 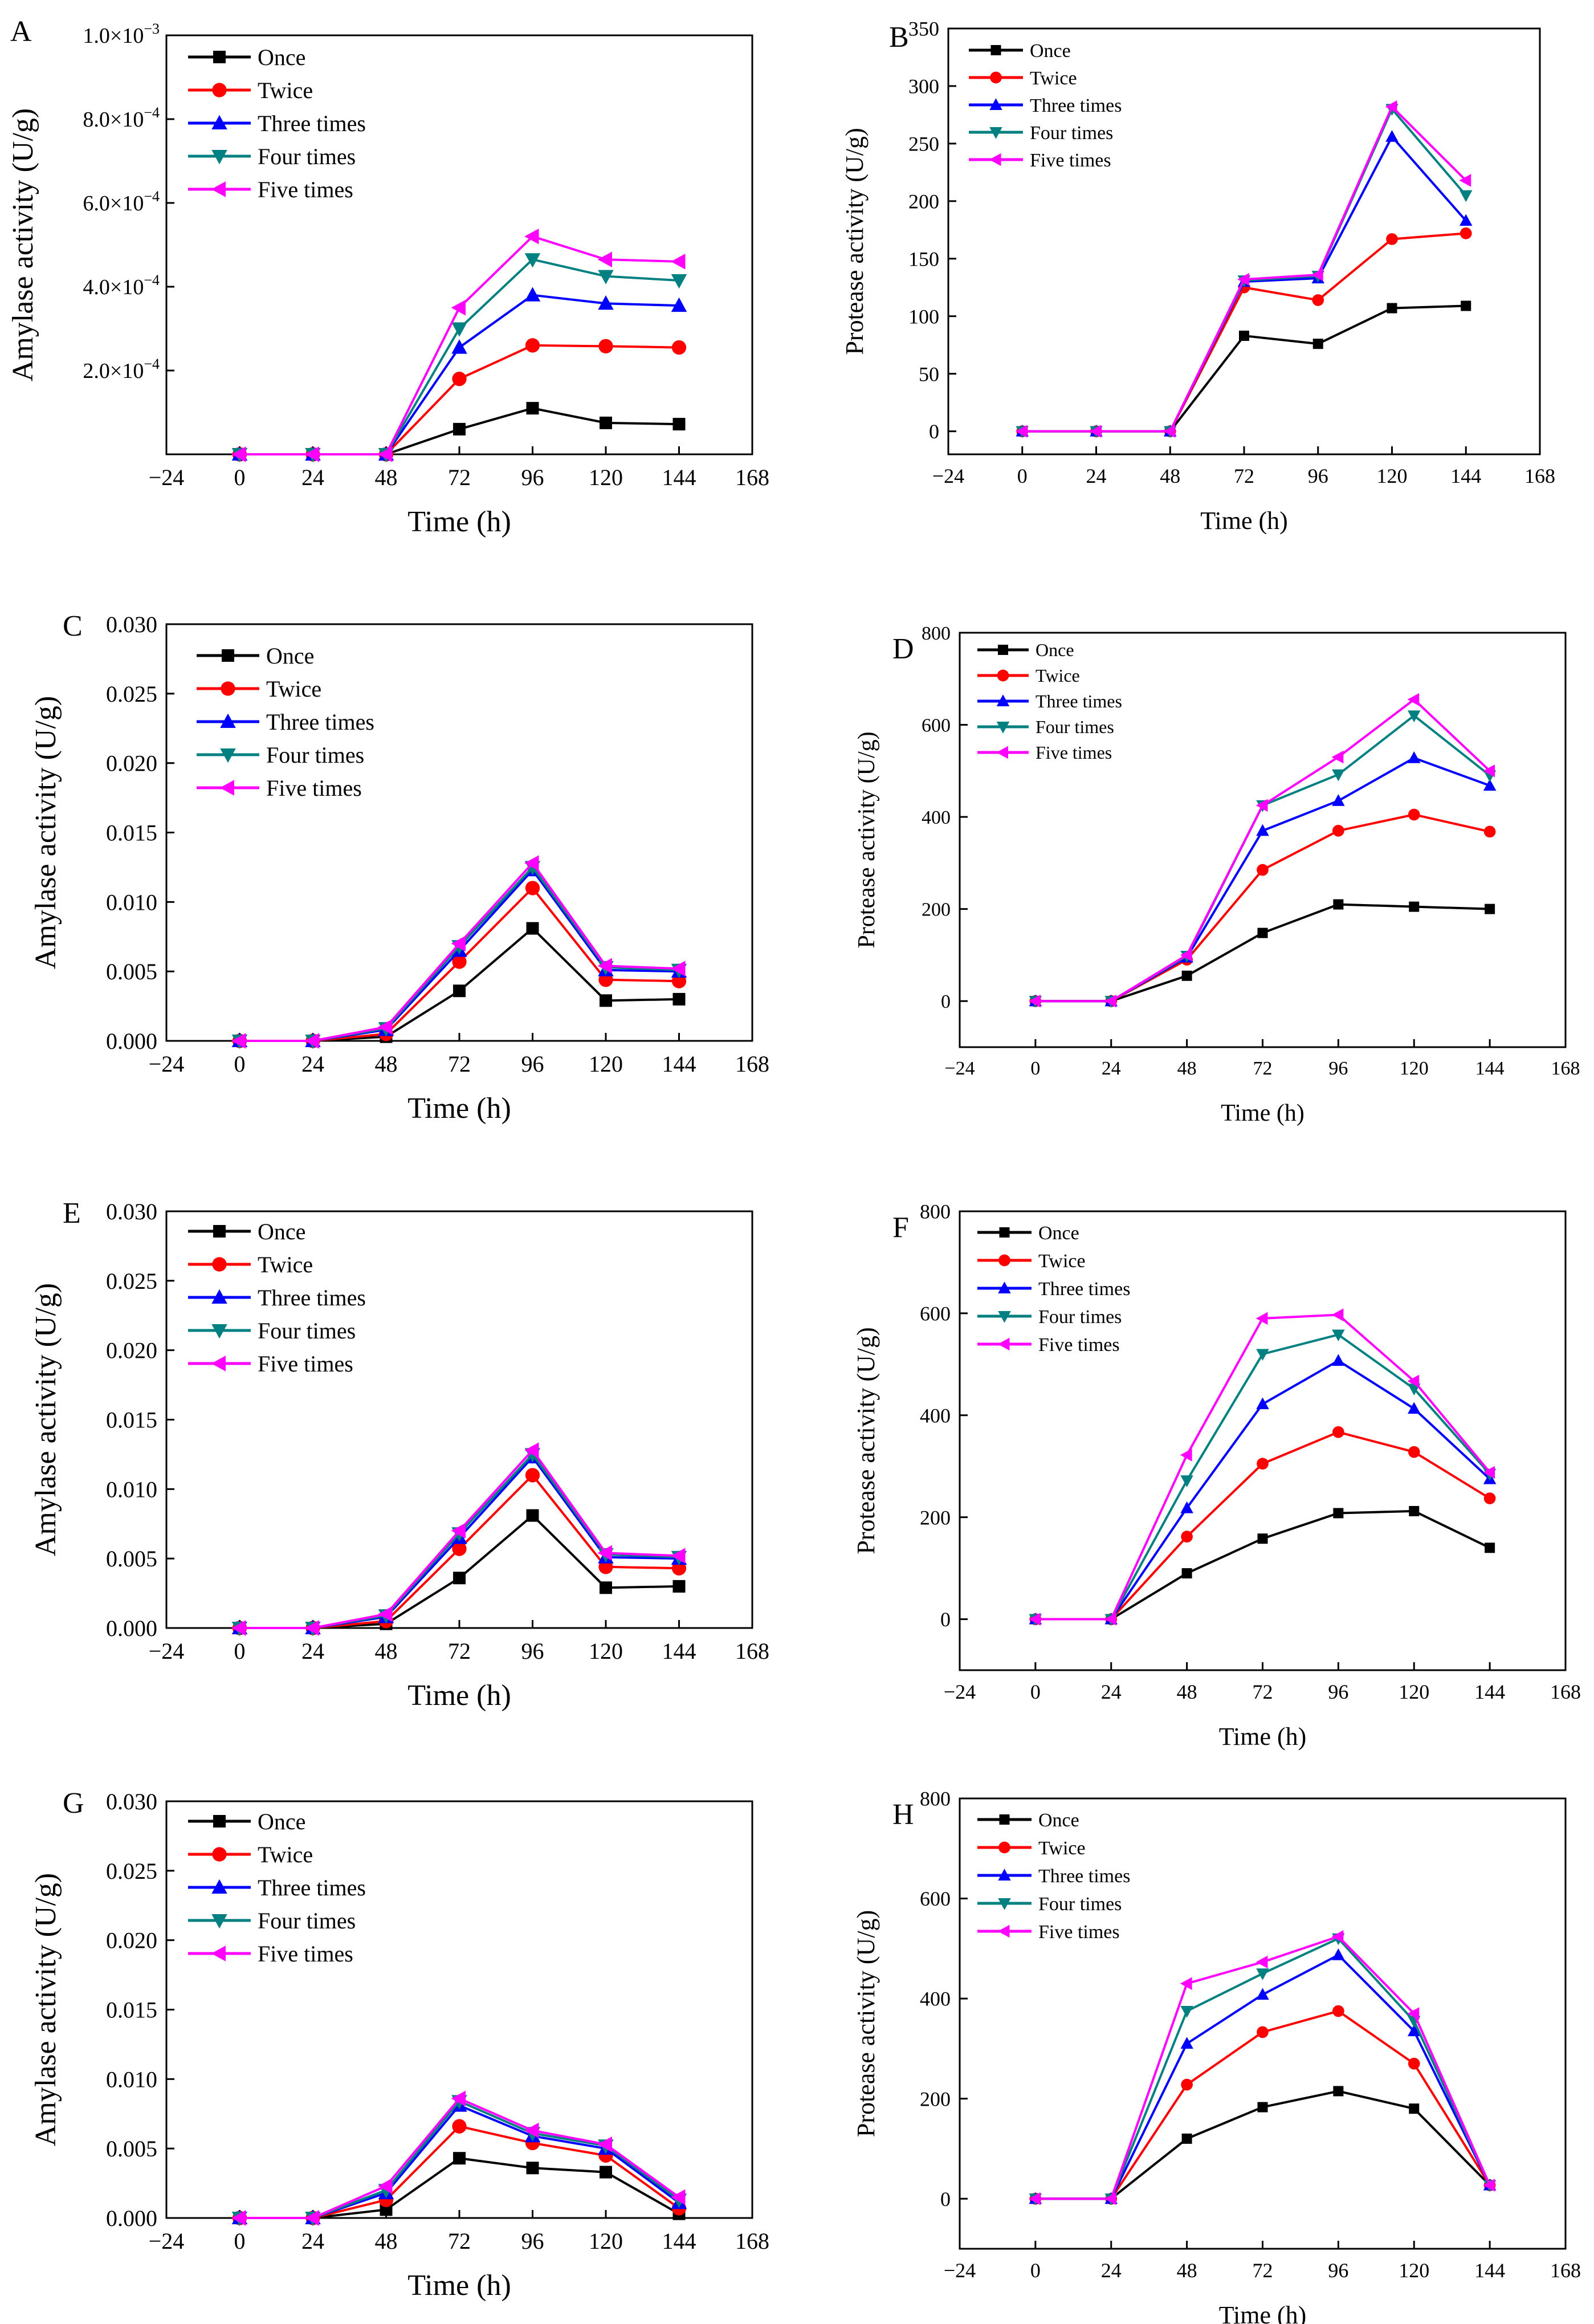 I want to click on legend-label: Three times, so click(x=1076, y=105).